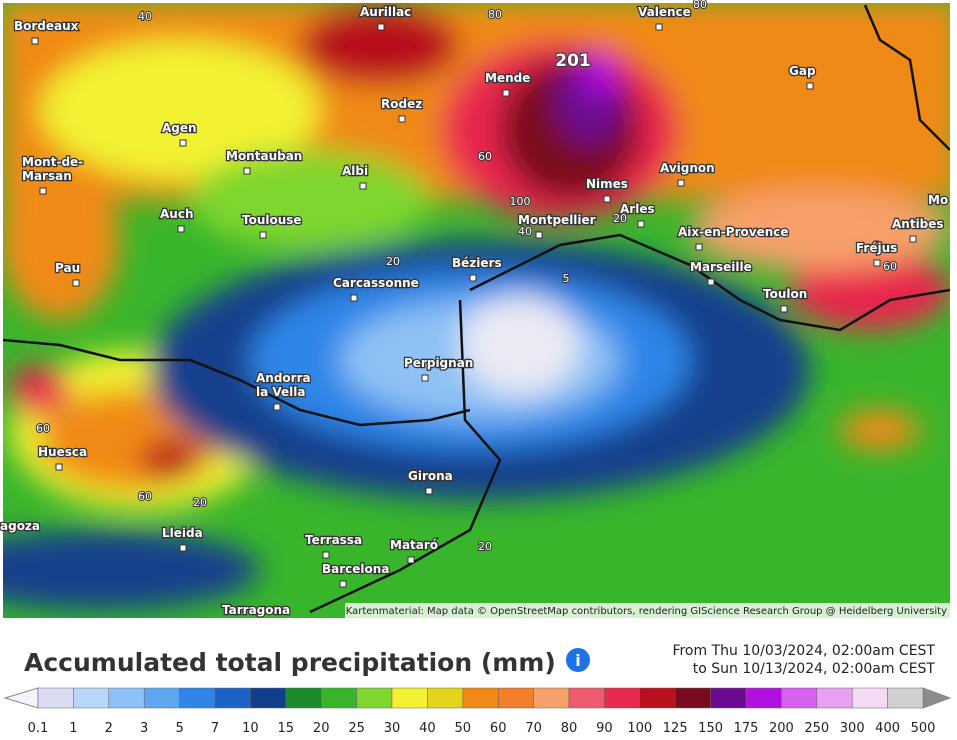  Describe the element at coordinates (38, 728) in the screenshot. I see `scale-label: 0.1` at that location.